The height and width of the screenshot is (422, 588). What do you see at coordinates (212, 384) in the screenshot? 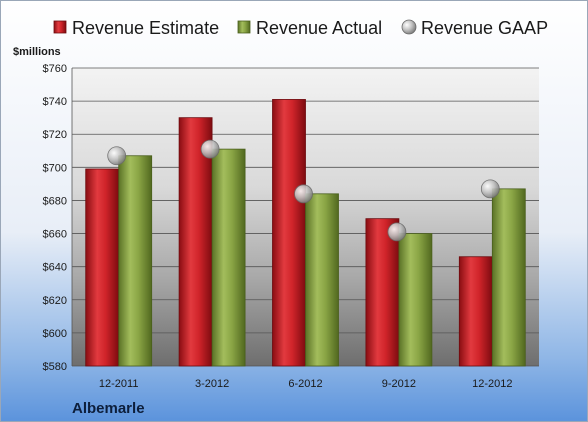
I see `x-tick-label: 3-2012` at bounding box center [212, 384].